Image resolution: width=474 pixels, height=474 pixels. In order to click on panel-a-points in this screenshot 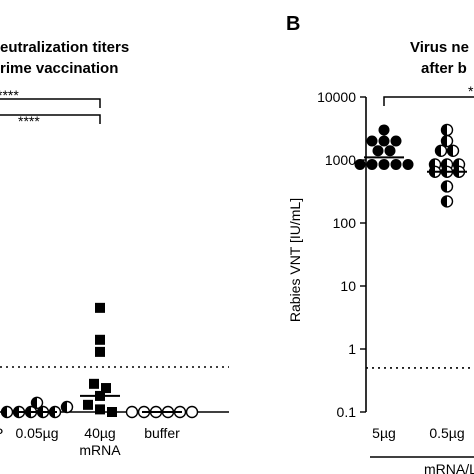, I will do `click(99, 360)`.